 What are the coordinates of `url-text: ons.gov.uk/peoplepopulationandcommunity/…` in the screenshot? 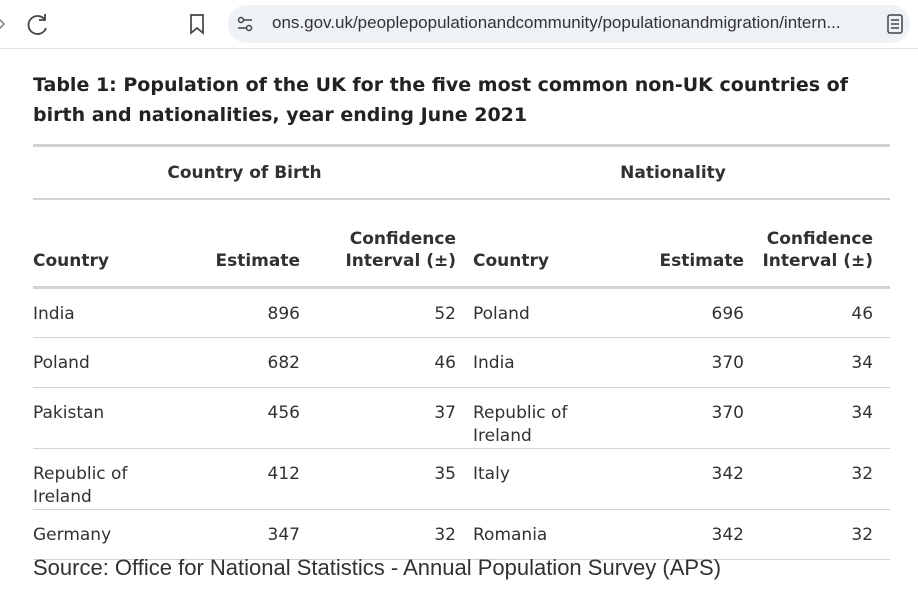 It's located at (556, 22).